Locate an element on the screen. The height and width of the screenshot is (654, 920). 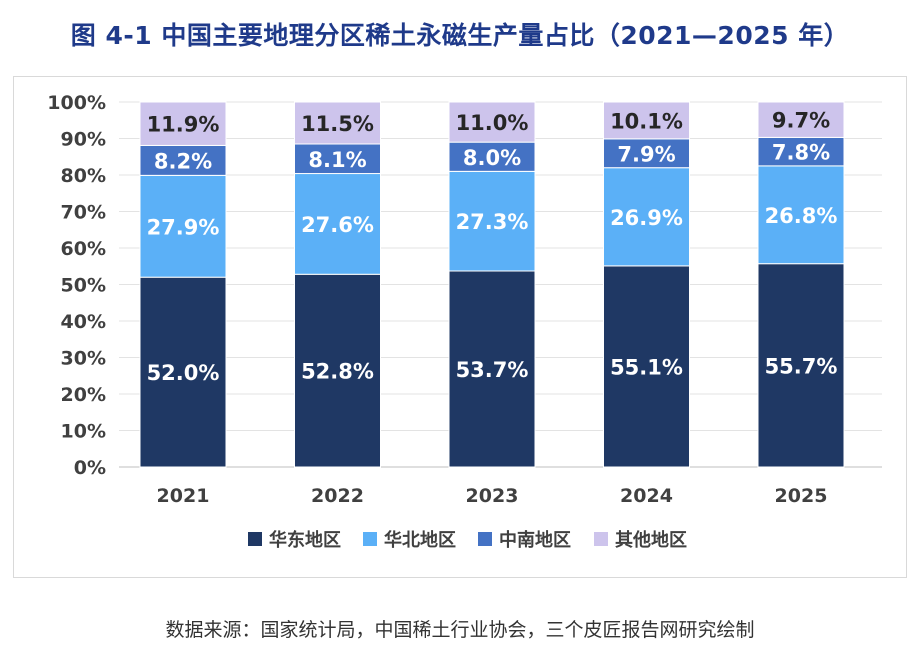
data-label: 52.8% is located at coordinates (337, 372).